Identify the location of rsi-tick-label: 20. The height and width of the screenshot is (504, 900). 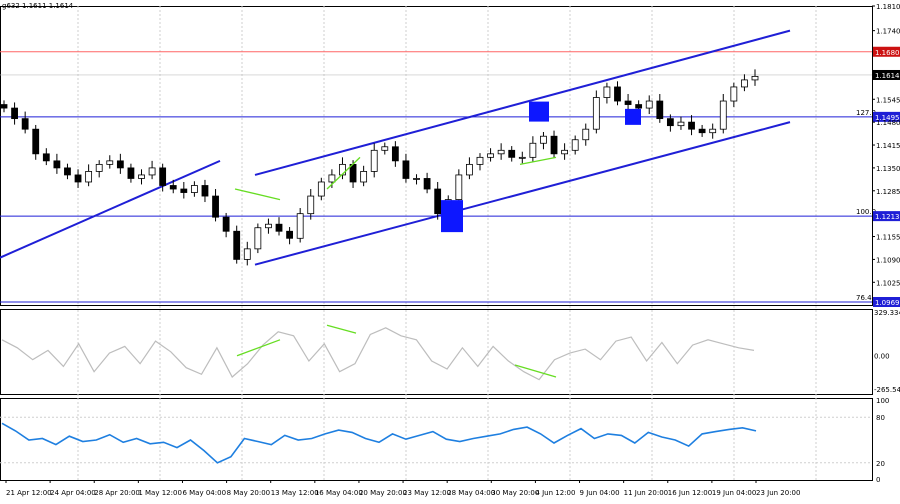
(880, 464).